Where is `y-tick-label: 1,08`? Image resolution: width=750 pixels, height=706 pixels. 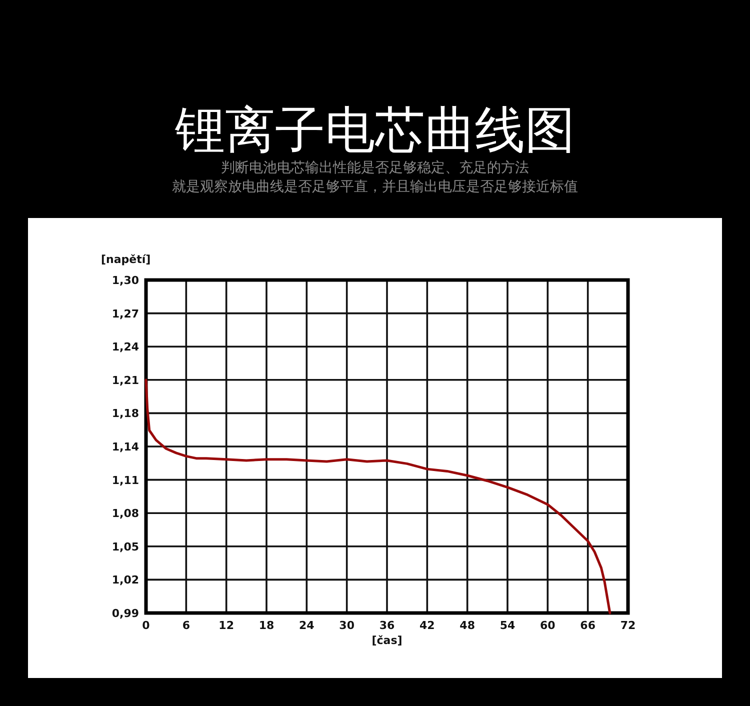
y-tick-label: 1,08 is located at coordinates (125, 513).